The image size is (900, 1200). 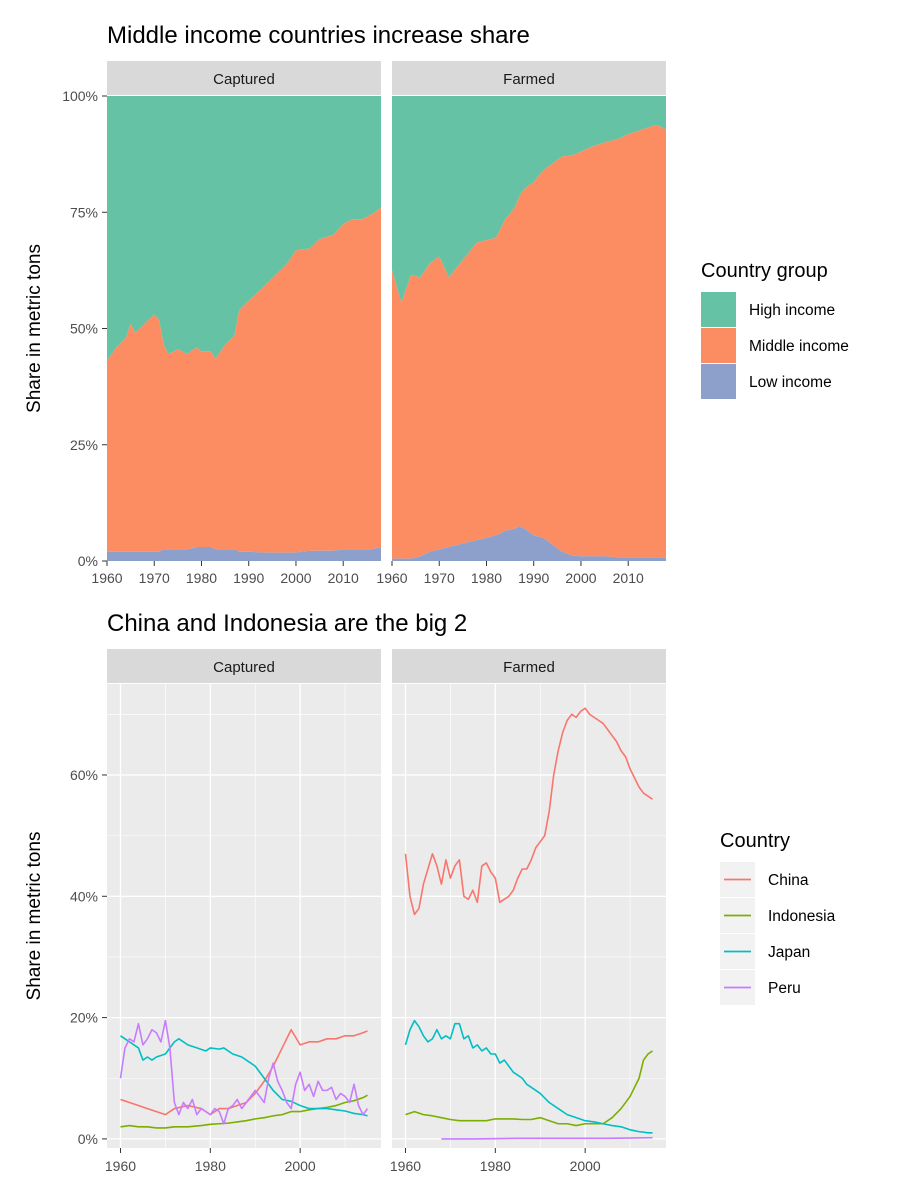 What do you see at coordinates (80, 96) in the screenshot?
I see `y-tick-label: 100%` at bounding box center [80, 96].